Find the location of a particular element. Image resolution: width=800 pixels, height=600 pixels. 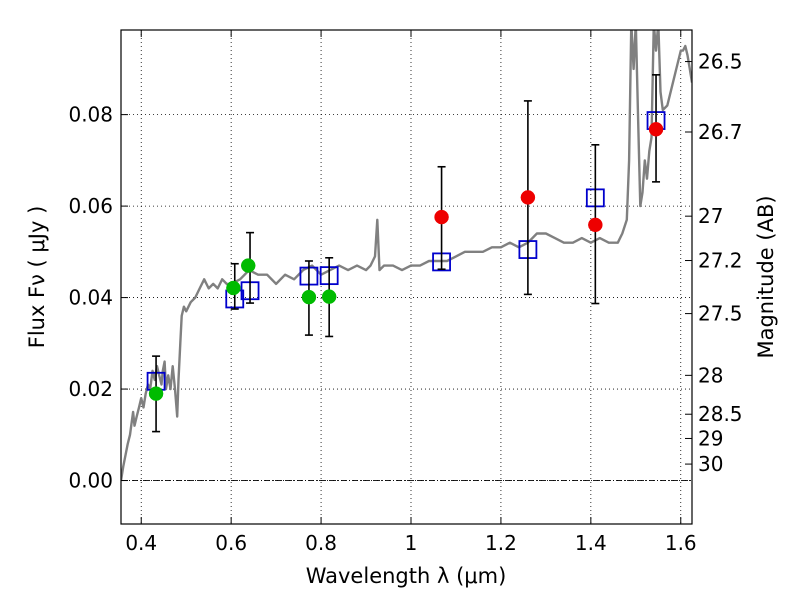

x-tick-label-5: 1.4 is located at coordinates (591, 543).